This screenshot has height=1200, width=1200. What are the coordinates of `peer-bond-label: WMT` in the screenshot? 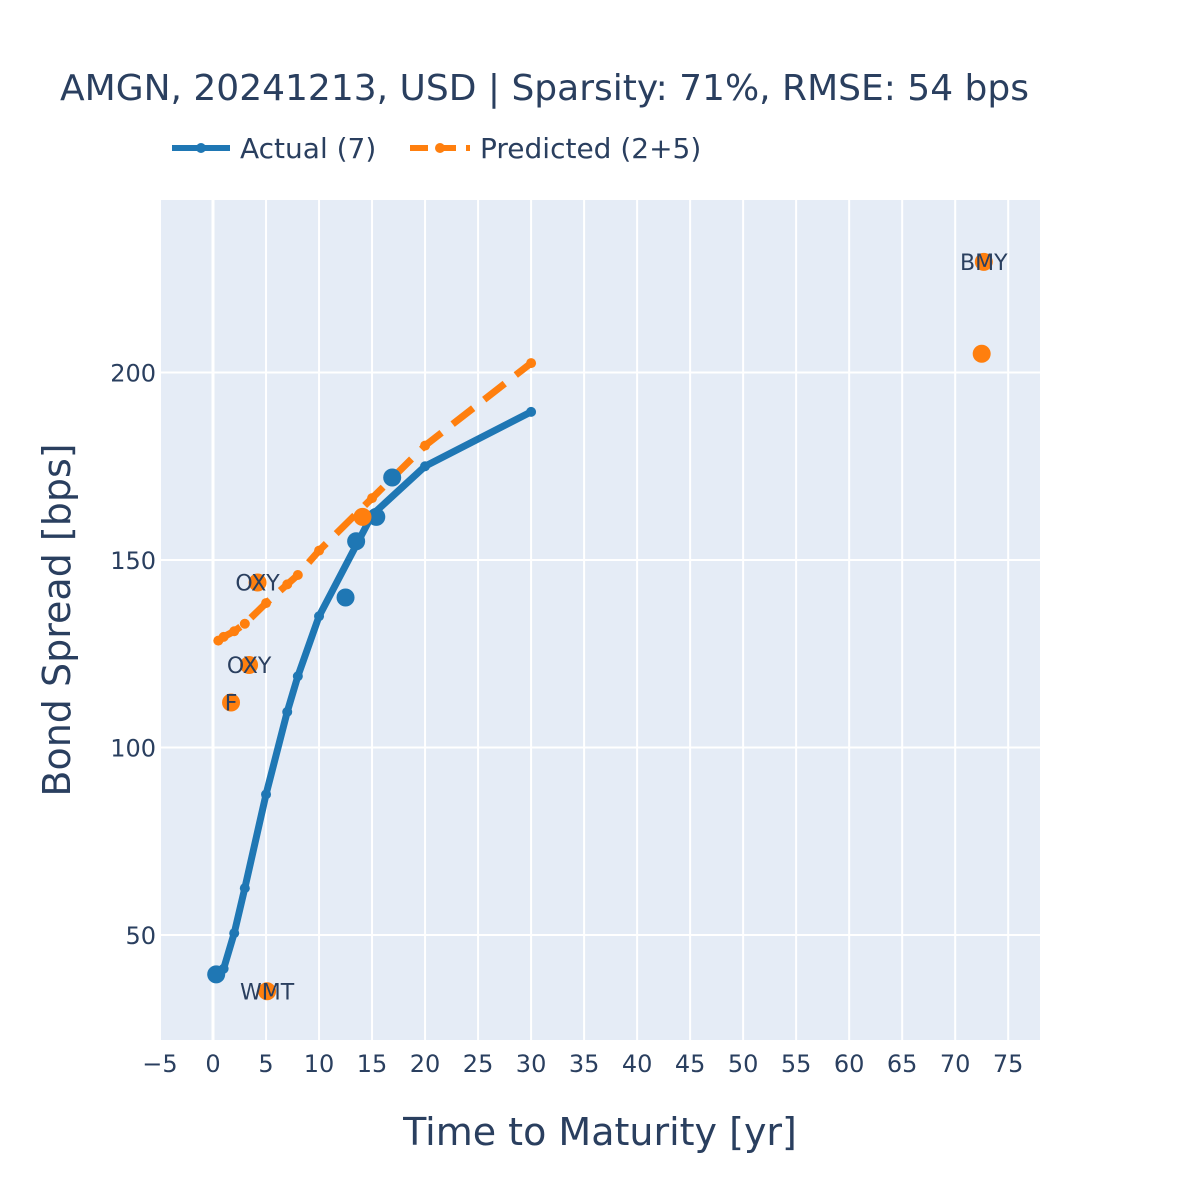 It's located at (267, 992).